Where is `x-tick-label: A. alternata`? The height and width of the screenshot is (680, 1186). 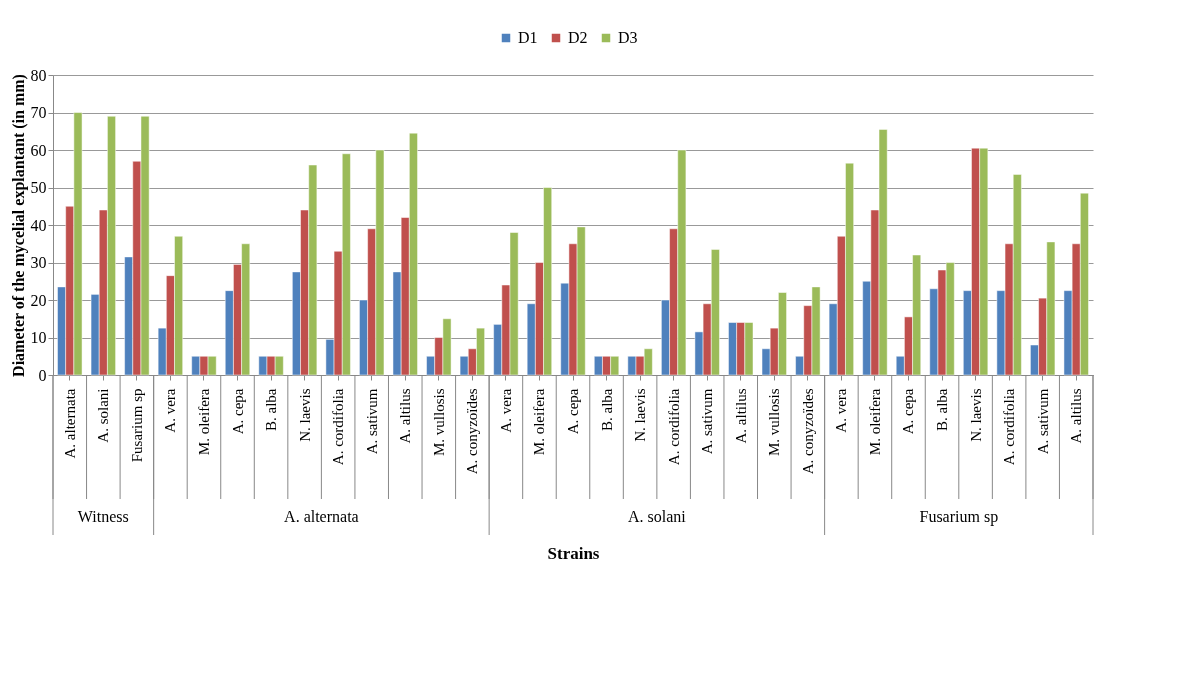 x-tick-label: A. alternata is located at coordinates (69, 423).